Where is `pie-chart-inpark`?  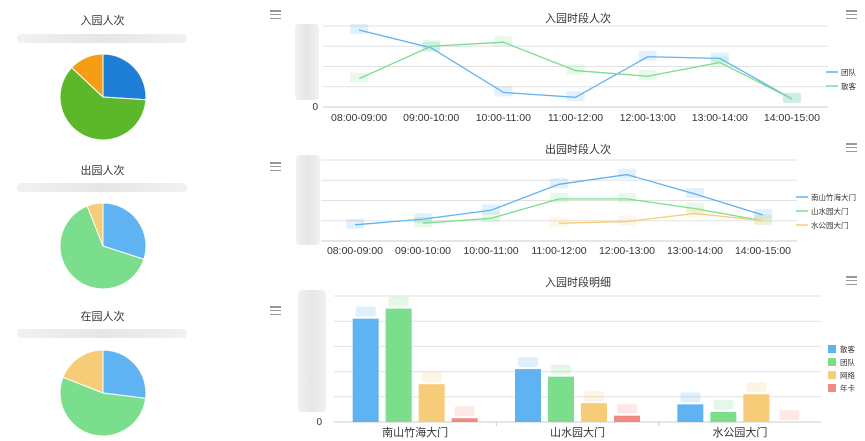 pie-chart-inpark is located at coordinates (103, 393).